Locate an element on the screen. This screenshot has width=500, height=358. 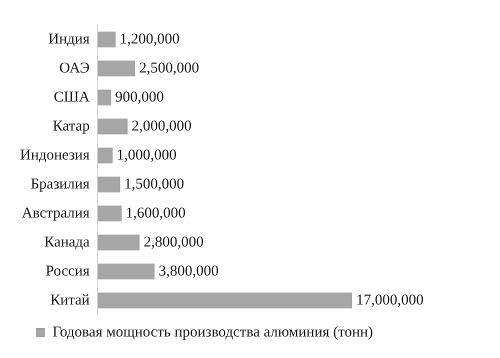
data-label: 1,200,000 is located at coordinates (150, 39).